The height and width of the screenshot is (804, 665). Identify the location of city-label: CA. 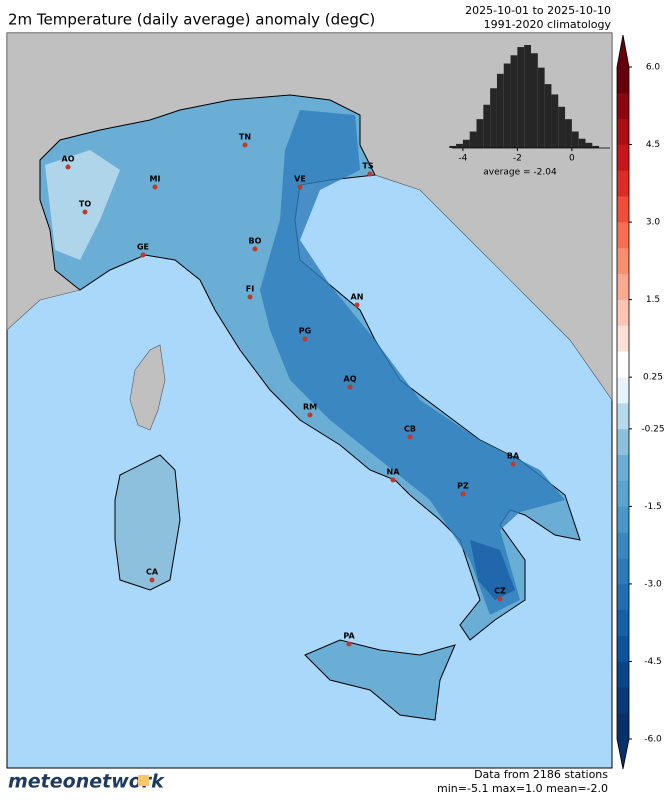
(152, 572).